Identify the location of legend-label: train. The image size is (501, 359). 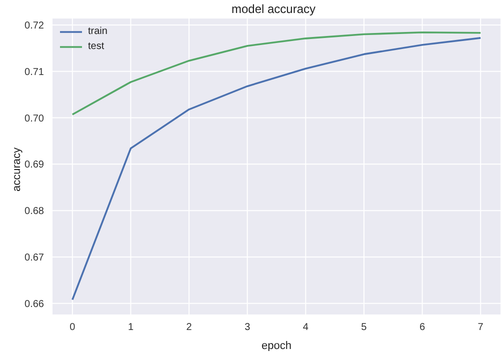
(98, 31).